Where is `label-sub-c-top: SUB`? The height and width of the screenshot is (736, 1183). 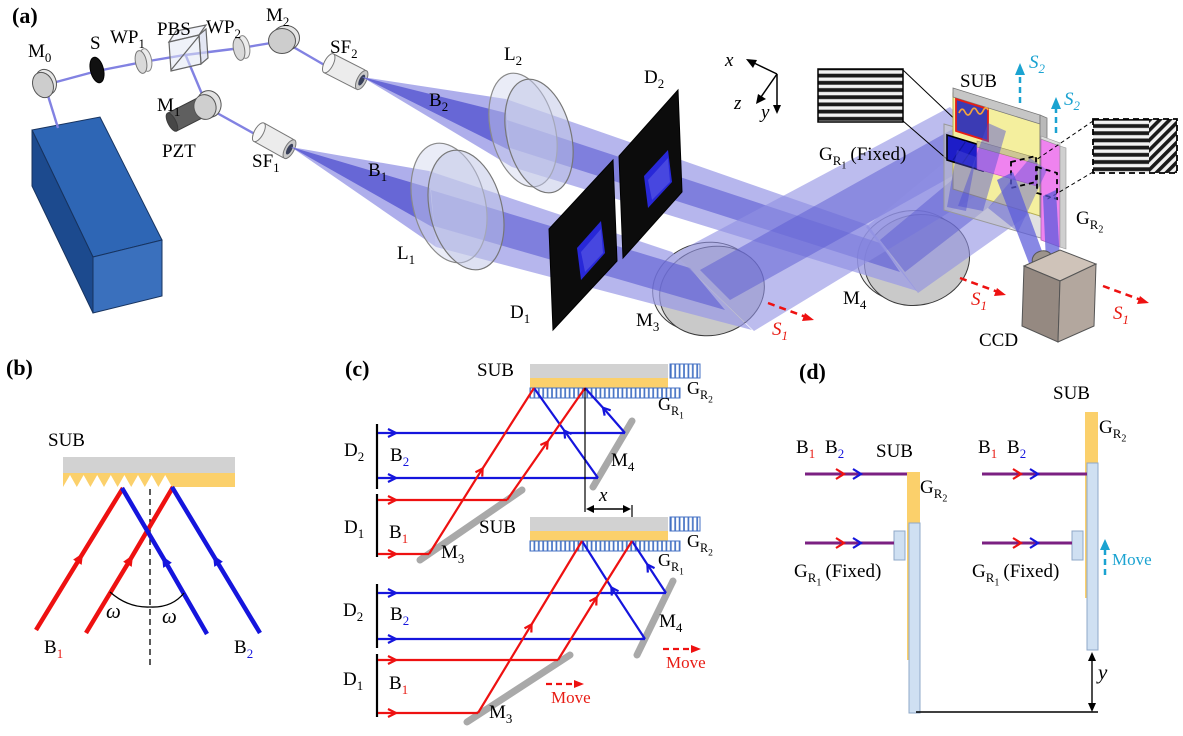 label-sub-c-top: SUB is located at coordinates (495, 370).